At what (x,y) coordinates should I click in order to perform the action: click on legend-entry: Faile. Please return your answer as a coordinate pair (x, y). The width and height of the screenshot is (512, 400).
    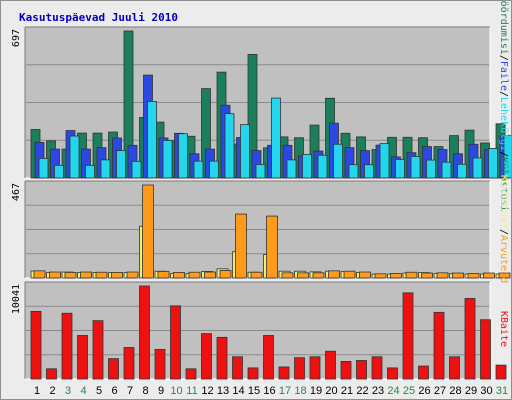
    Looking at the image, I should click on (503, 76).